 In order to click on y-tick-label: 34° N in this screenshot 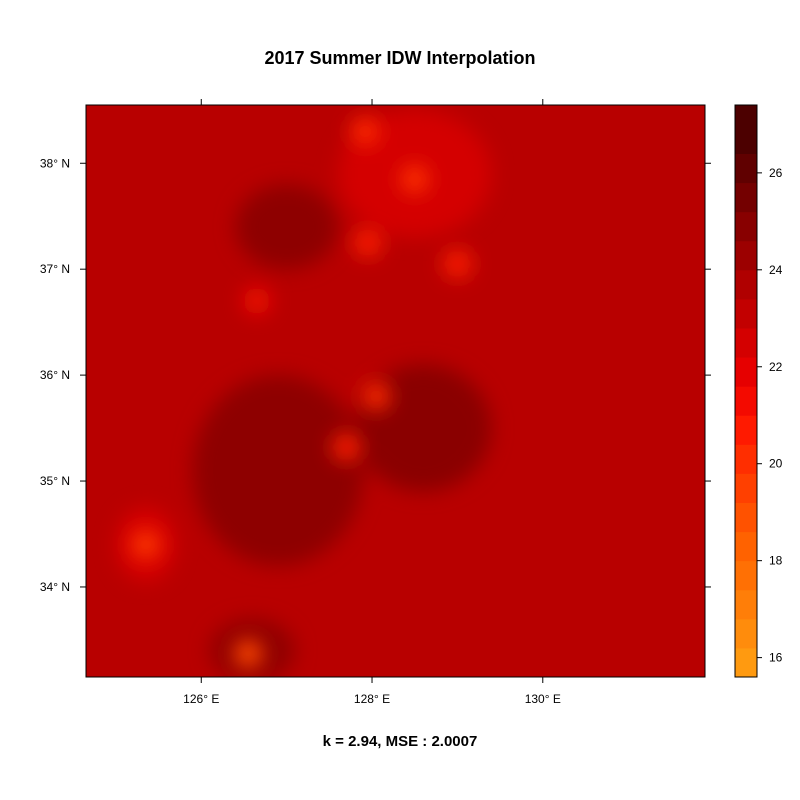, I will do `click(55, 587)`.